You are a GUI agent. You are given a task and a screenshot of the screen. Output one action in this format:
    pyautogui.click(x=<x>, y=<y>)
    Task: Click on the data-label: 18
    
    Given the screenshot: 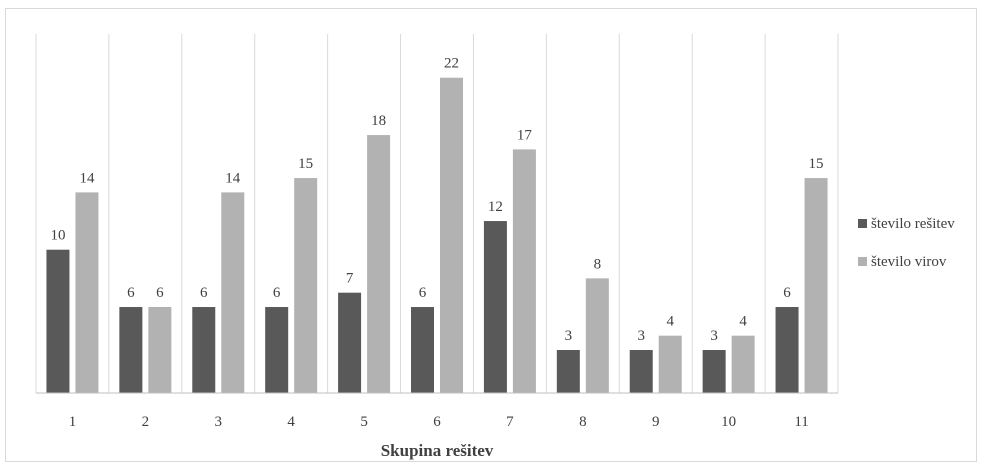 What is the action you would take?
    pyautogui.click(x=378, y=121)
    